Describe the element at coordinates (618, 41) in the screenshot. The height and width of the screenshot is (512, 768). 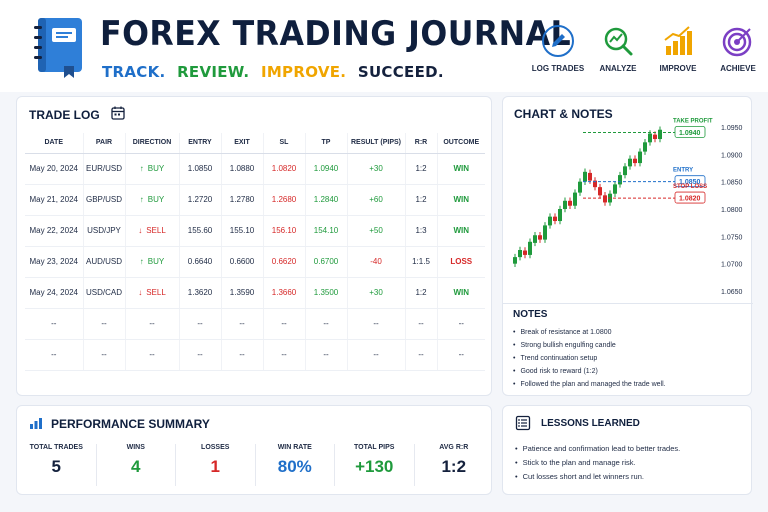
I see `magnifier-chart-icon` at that location.